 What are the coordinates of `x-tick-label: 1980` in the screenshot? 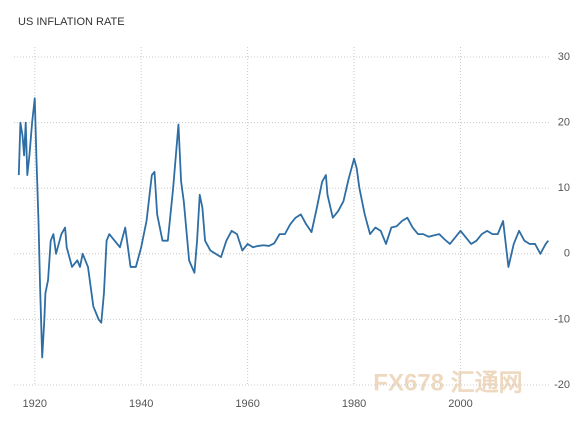 It's located at (354, 404).